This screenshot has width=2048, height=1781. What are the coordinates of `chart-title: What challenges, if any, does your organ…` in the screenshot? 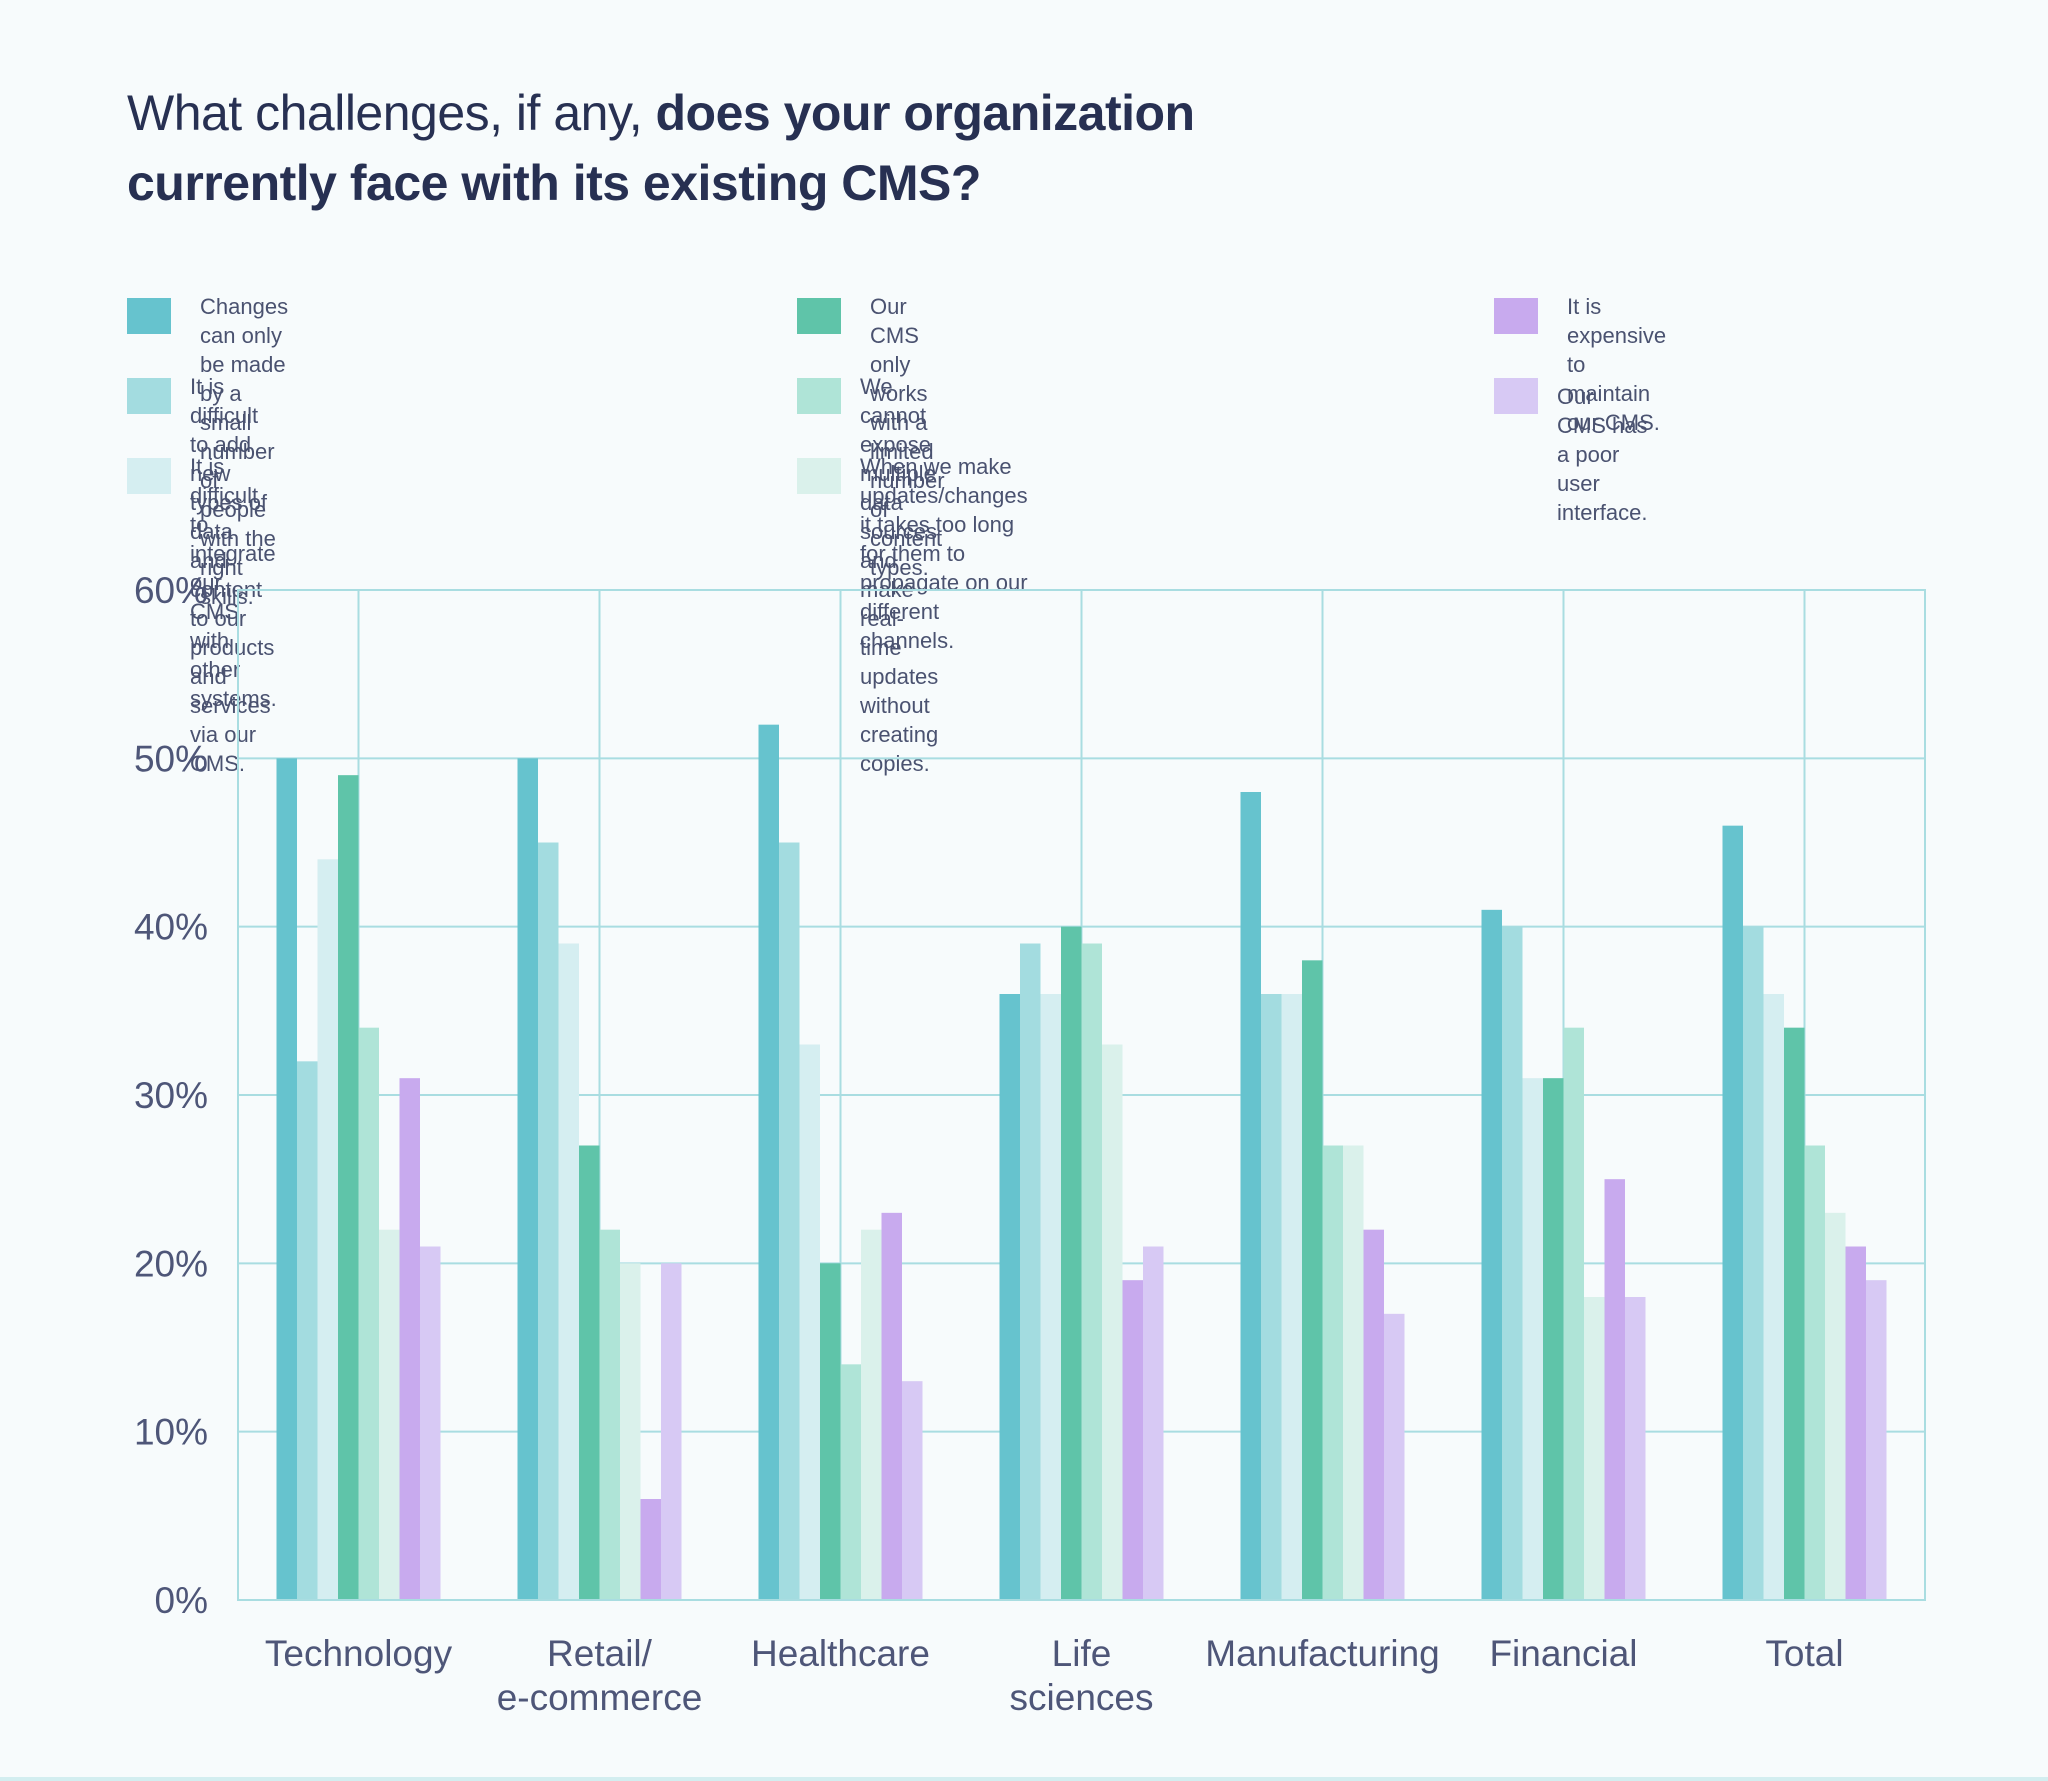 It's located at (777, 148).